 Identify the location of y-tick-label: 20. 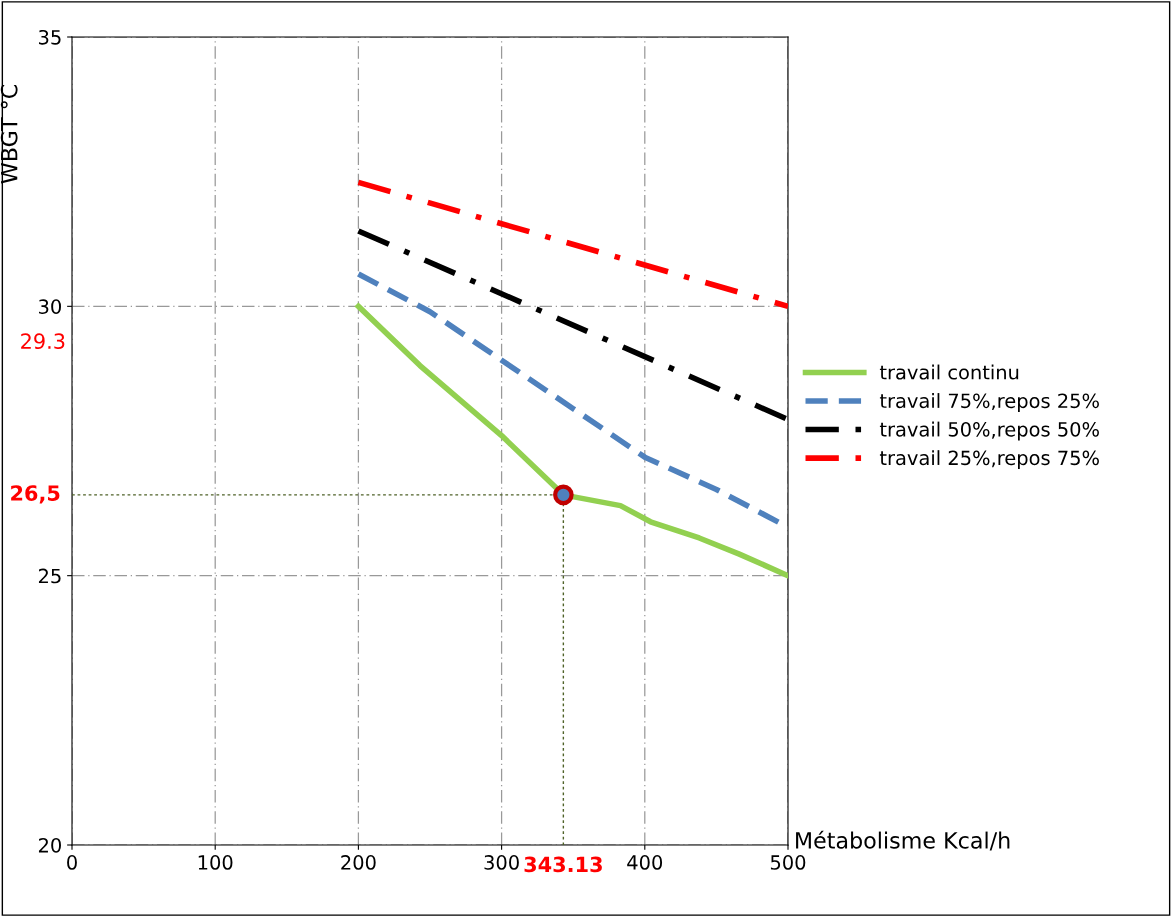
(49, 845).